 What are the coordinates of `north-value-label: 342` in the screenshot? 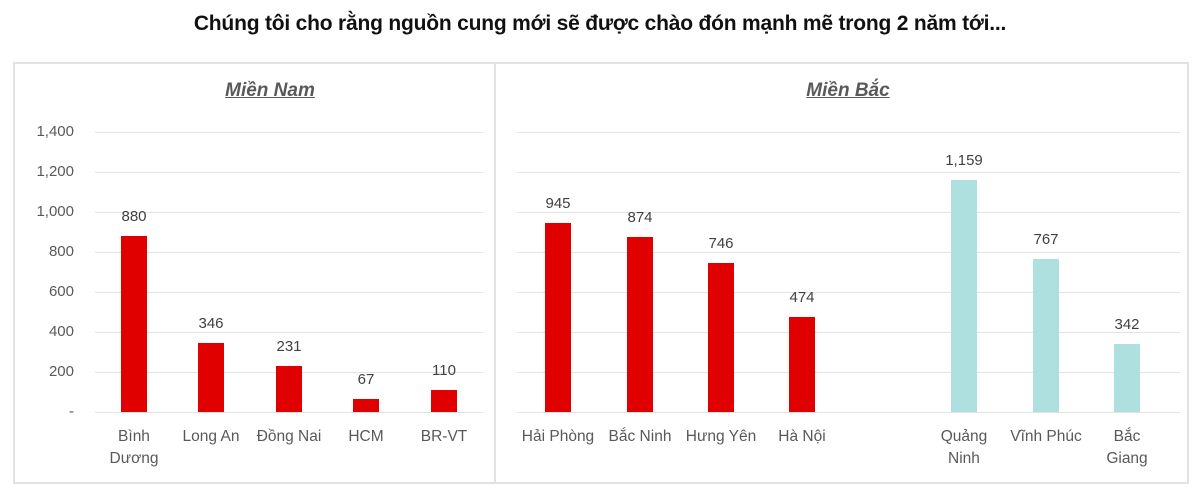 It's located at (1127, 324).